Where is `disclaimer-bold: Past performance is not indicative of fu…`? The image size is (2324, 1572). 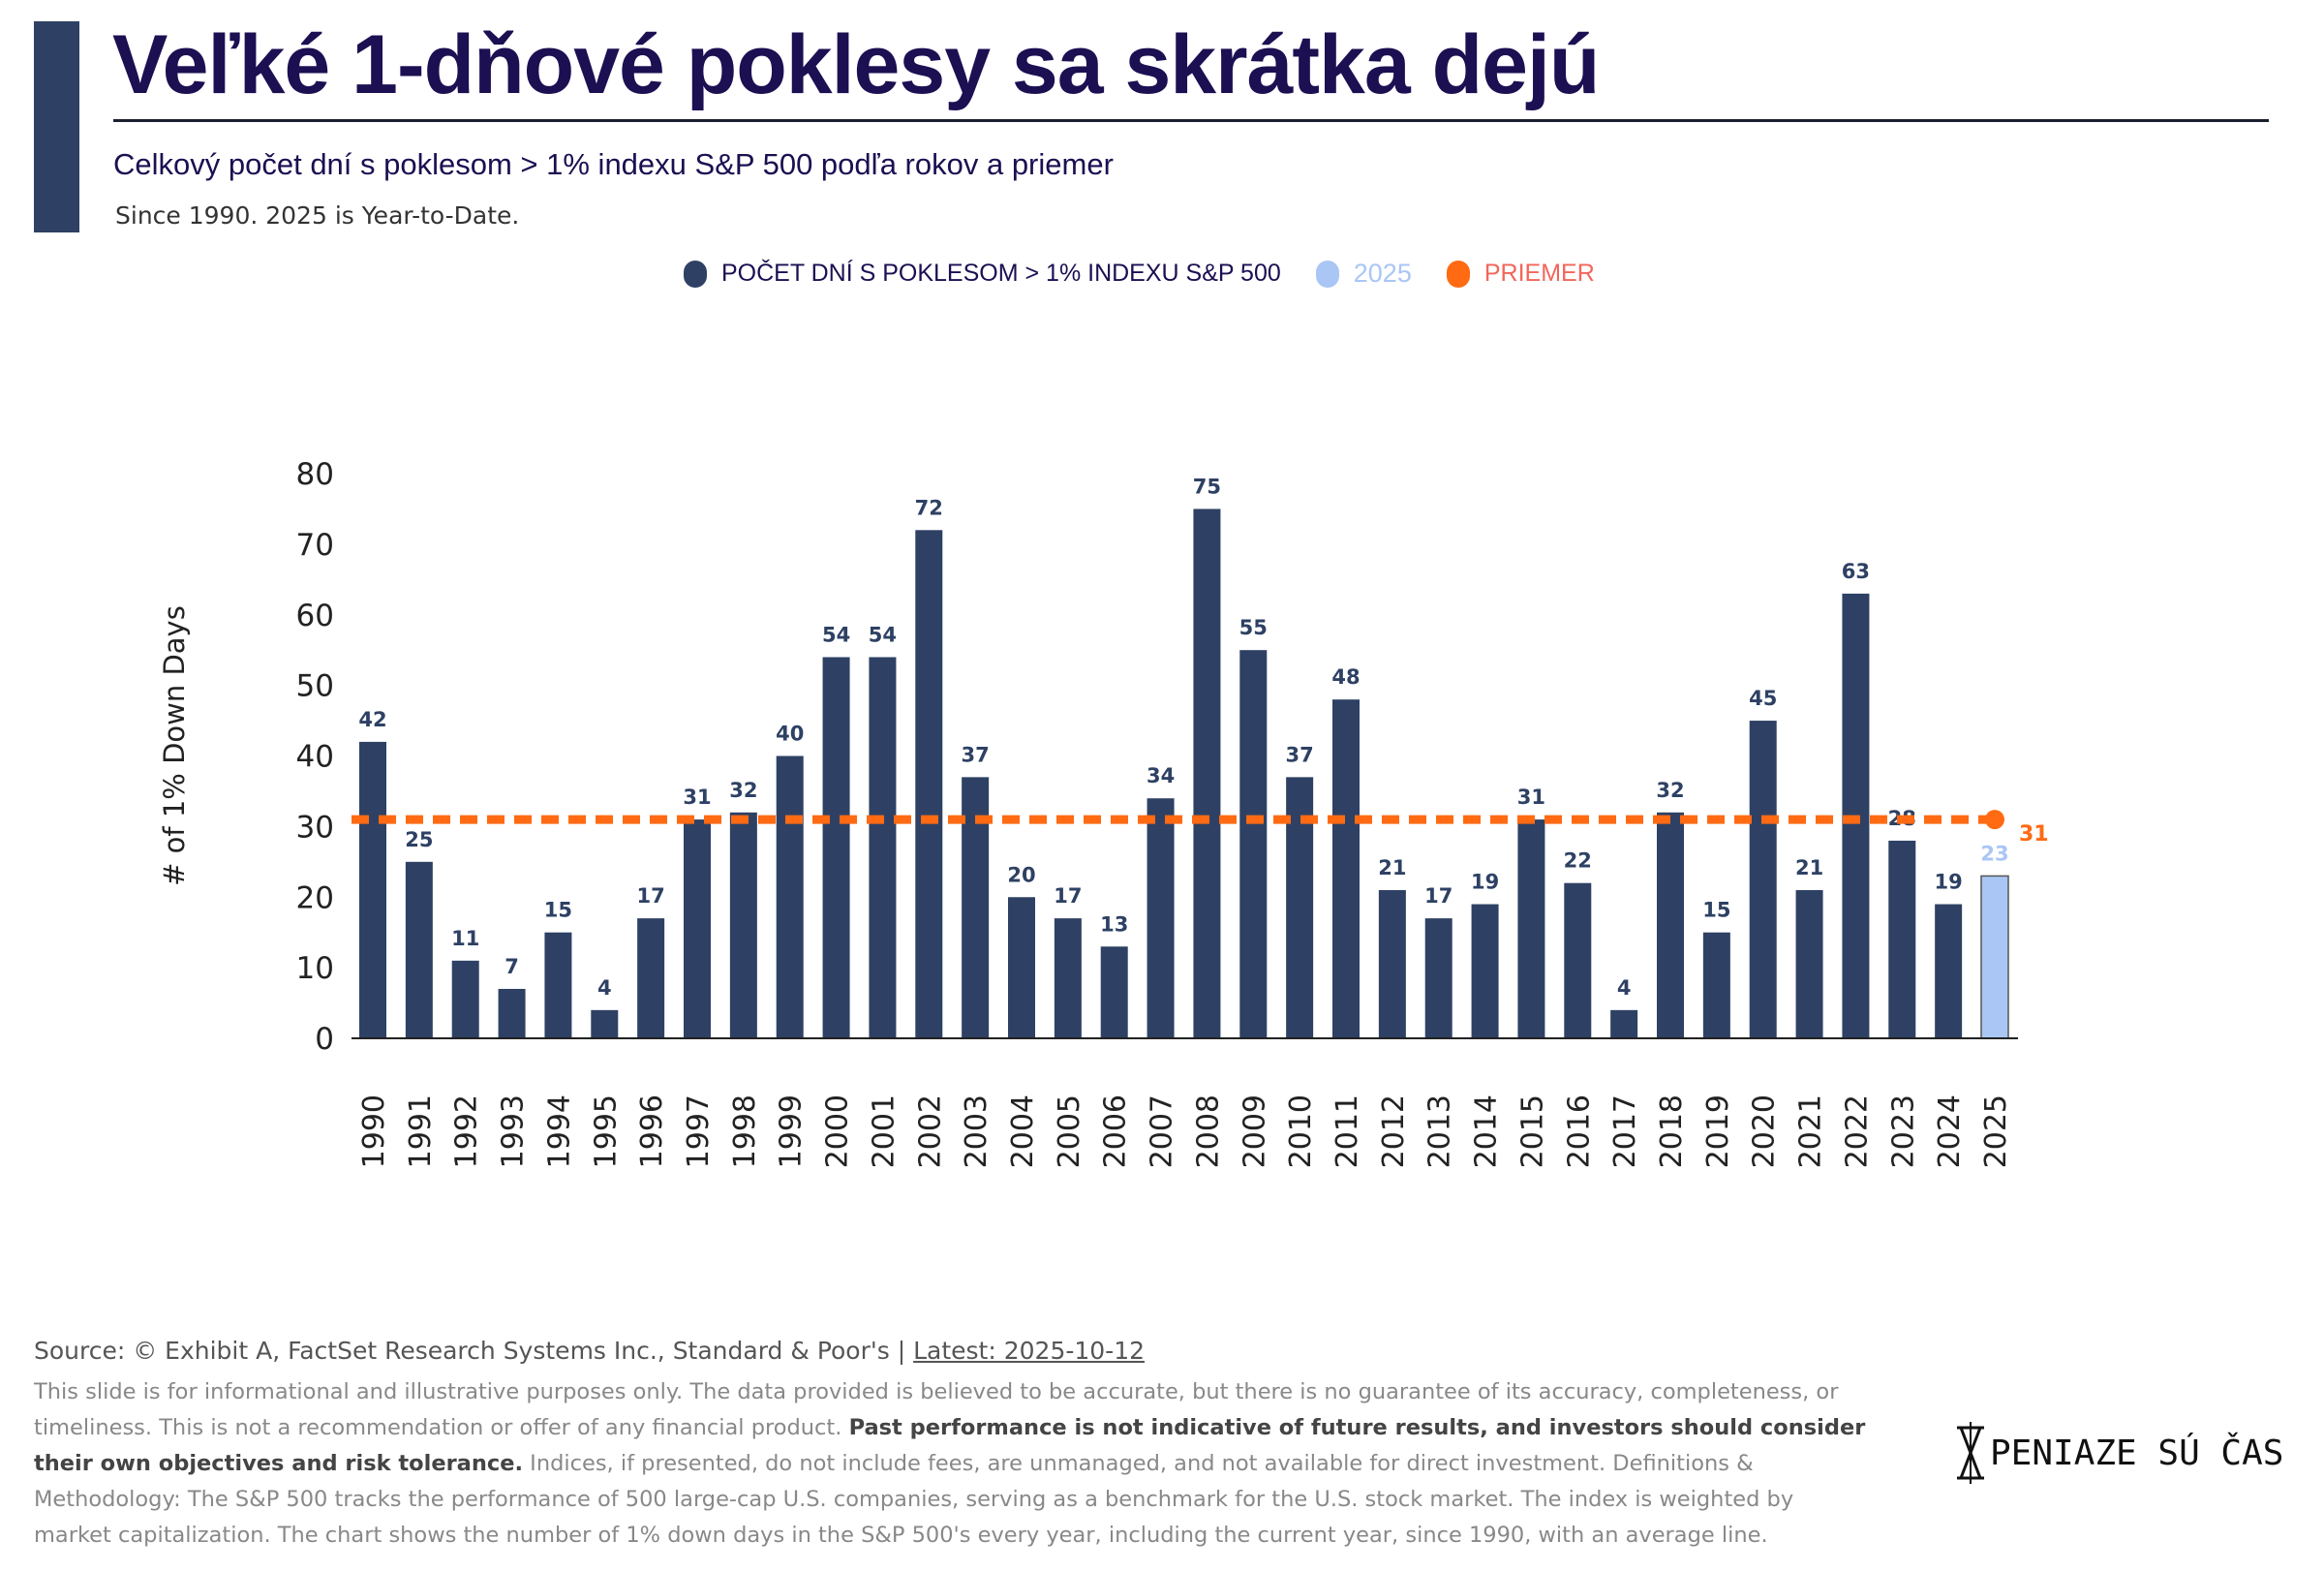
disclaimer-bold: Past performance is not indicative of fu… is located at coordinates (950, 1445).